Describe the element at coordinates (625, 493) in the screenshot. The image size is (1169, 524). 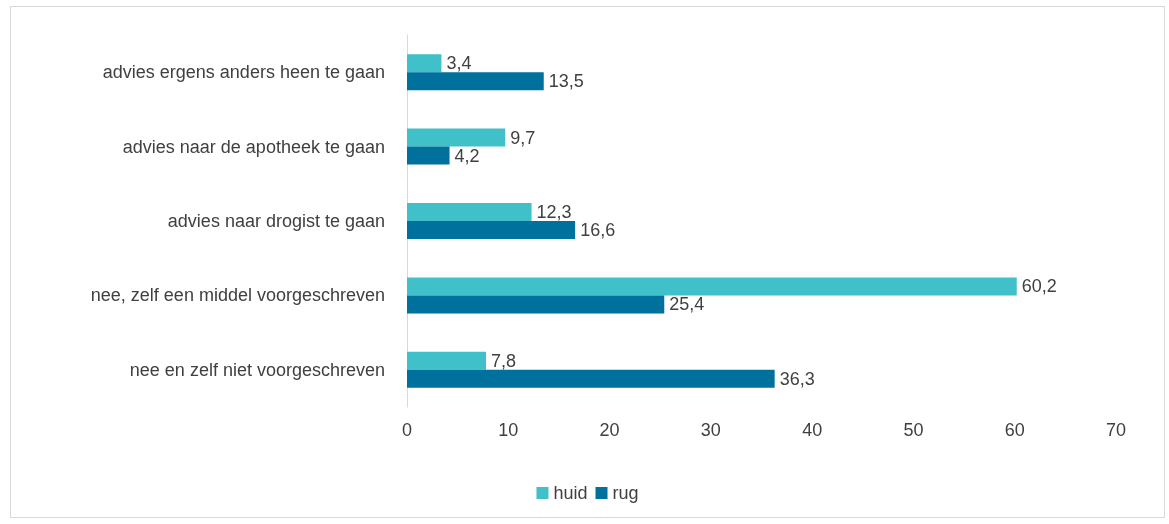
I see `legend-label: rug` at that location.